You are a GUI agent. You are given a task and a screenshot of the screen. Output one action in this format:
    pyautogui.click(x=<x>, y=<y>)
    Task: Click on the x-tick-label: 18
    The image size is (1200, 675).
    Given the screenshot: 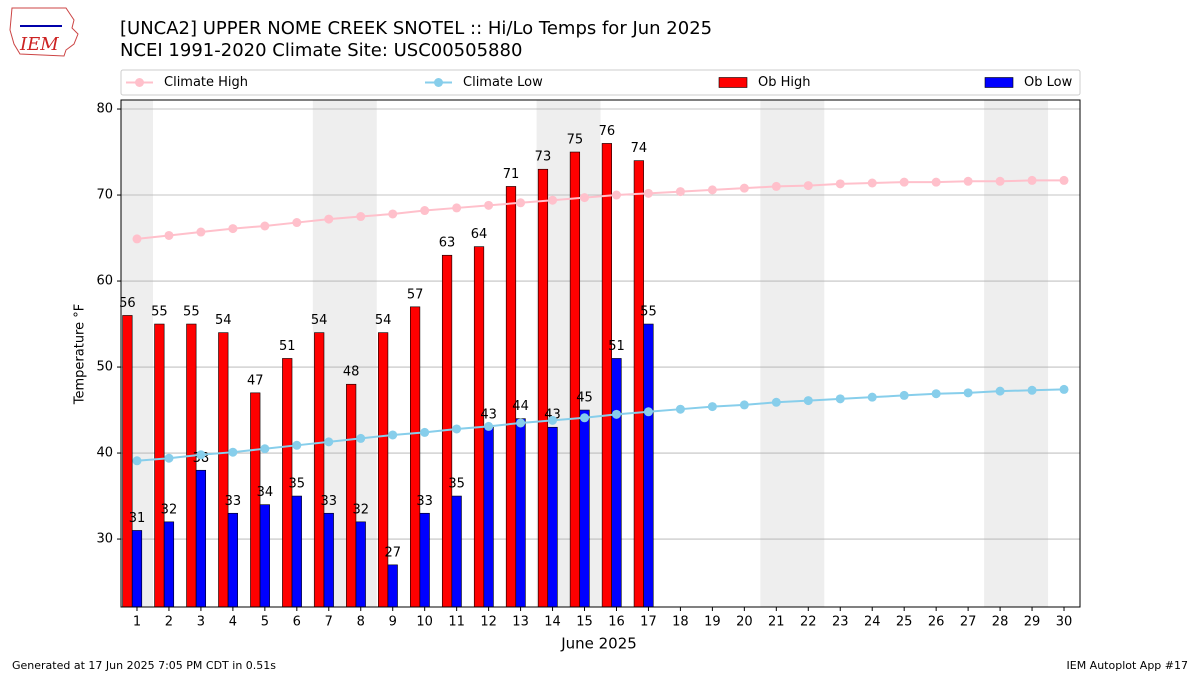 What is the action you would take?
    pyautogui.click(x=680, y=622)
    